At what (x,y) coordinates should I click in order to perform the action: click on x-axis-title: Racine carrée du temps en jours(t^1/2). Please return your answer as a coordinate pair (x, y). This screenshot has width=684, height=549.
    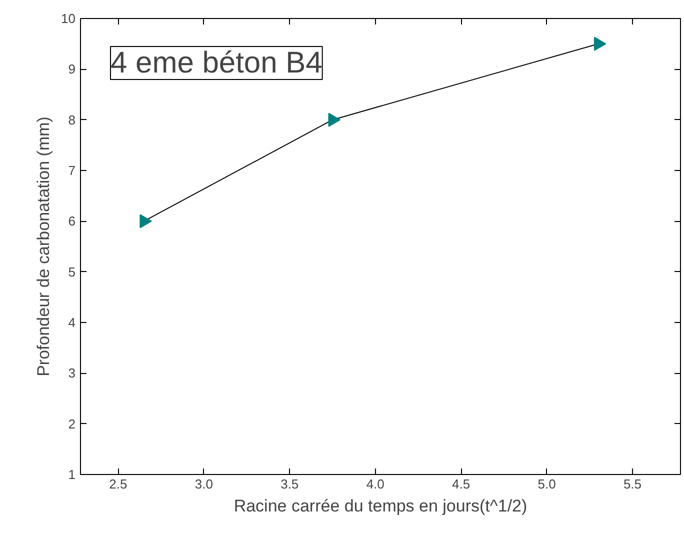
    Looking at the image, I should click on (381, 506).